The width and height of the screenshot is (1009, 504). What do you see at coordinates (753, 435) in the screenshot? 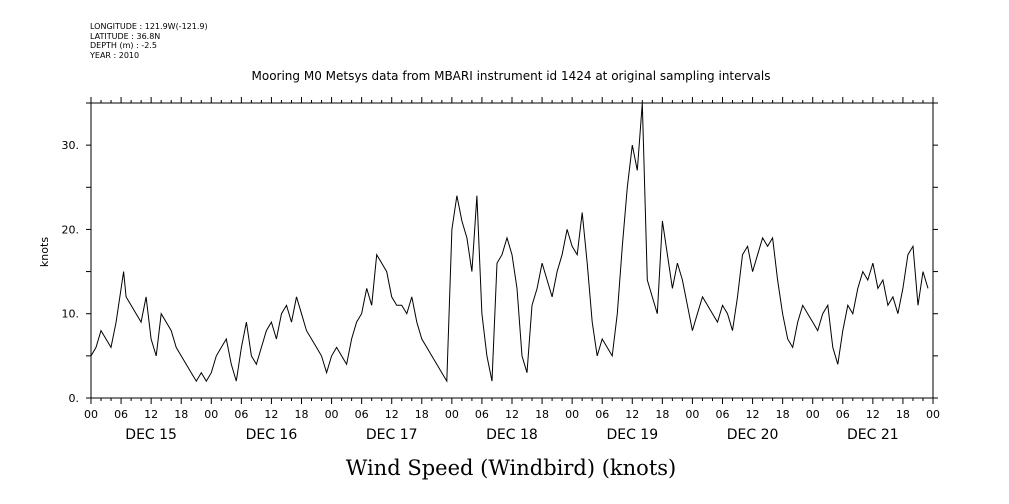
I see `day-label: DEC 20` at bounding box center [753, 435].